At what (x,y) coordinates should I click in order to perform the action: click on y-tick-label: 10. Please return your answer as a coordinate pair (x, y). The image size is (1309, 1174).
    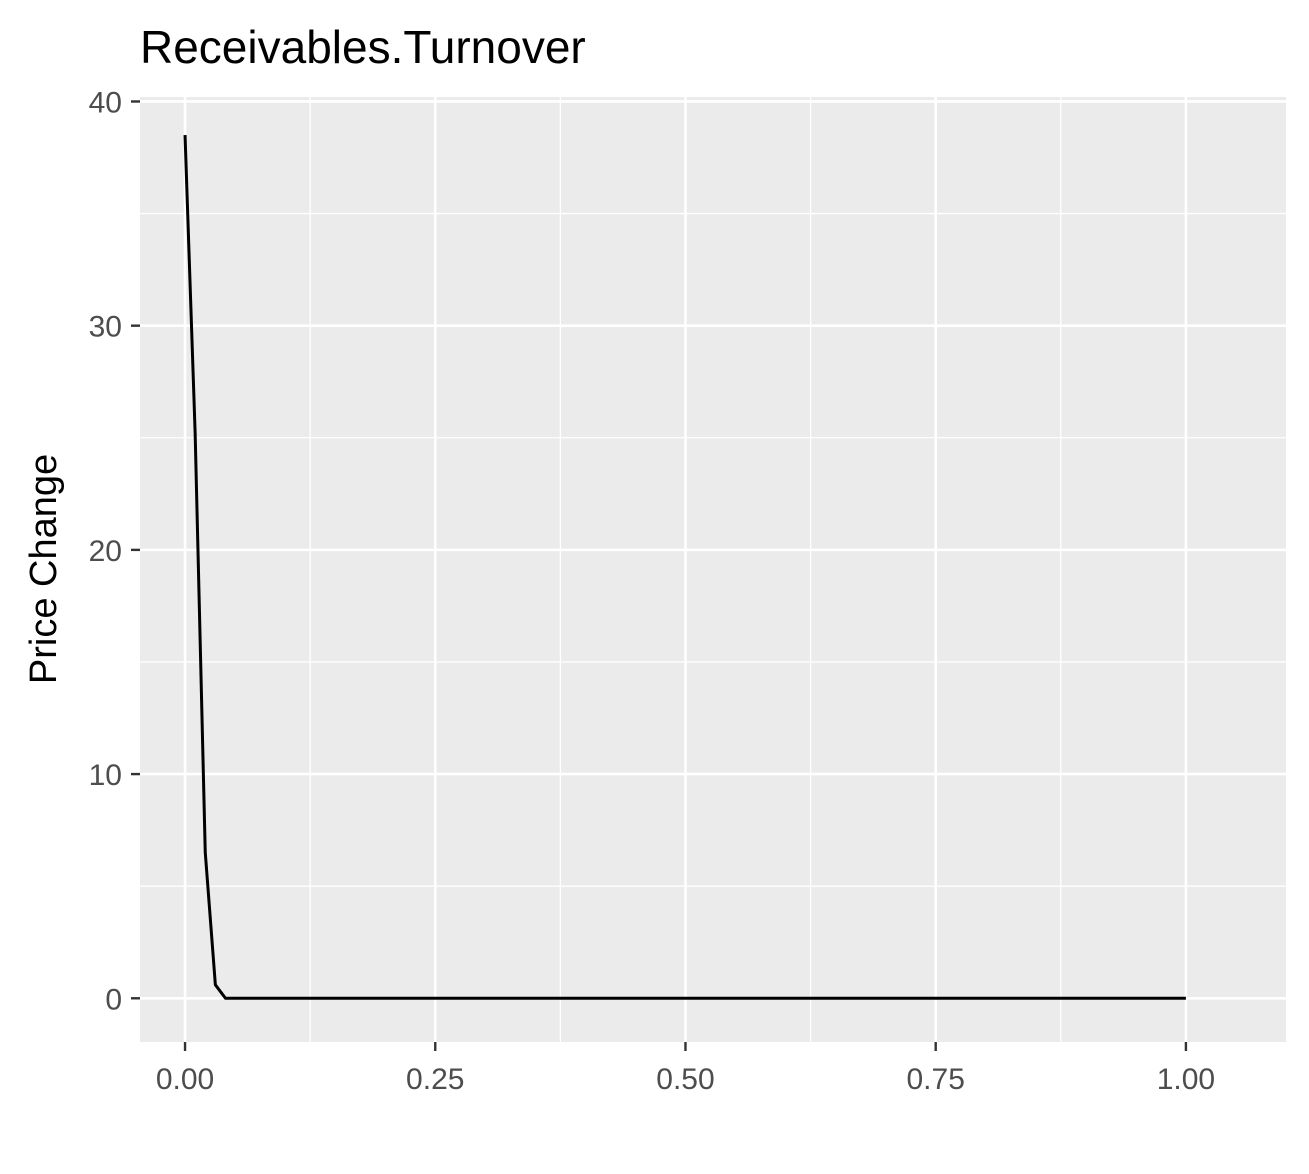
    Looking at the image, I should click on (105, 775).